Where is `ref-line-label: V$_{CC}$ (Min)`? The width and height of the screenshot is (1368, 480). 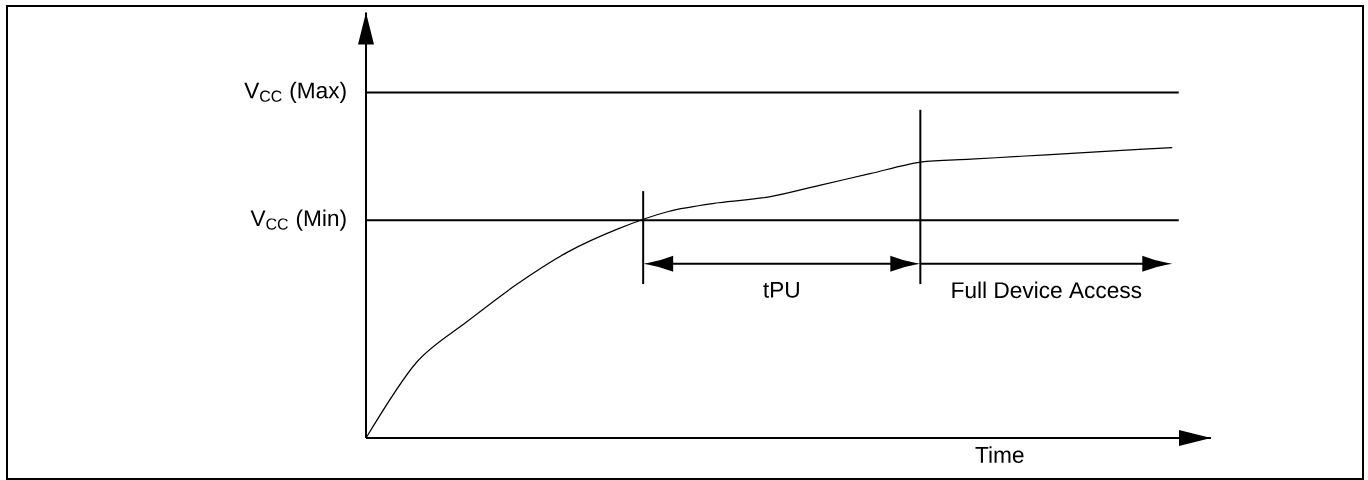
ref-line-label: V$_{CC}$ (Min) is located at coordinates (298, 220).